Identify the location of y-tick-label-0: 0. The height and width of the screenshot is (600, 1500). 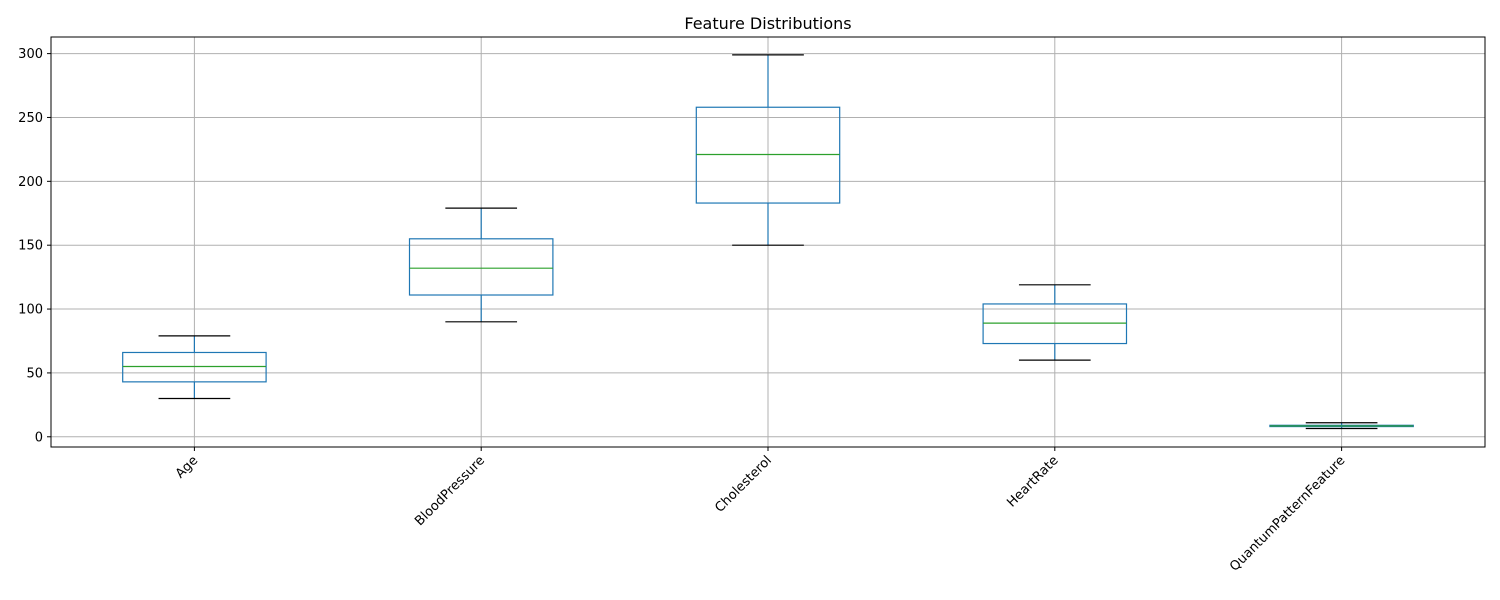
(39, 437).